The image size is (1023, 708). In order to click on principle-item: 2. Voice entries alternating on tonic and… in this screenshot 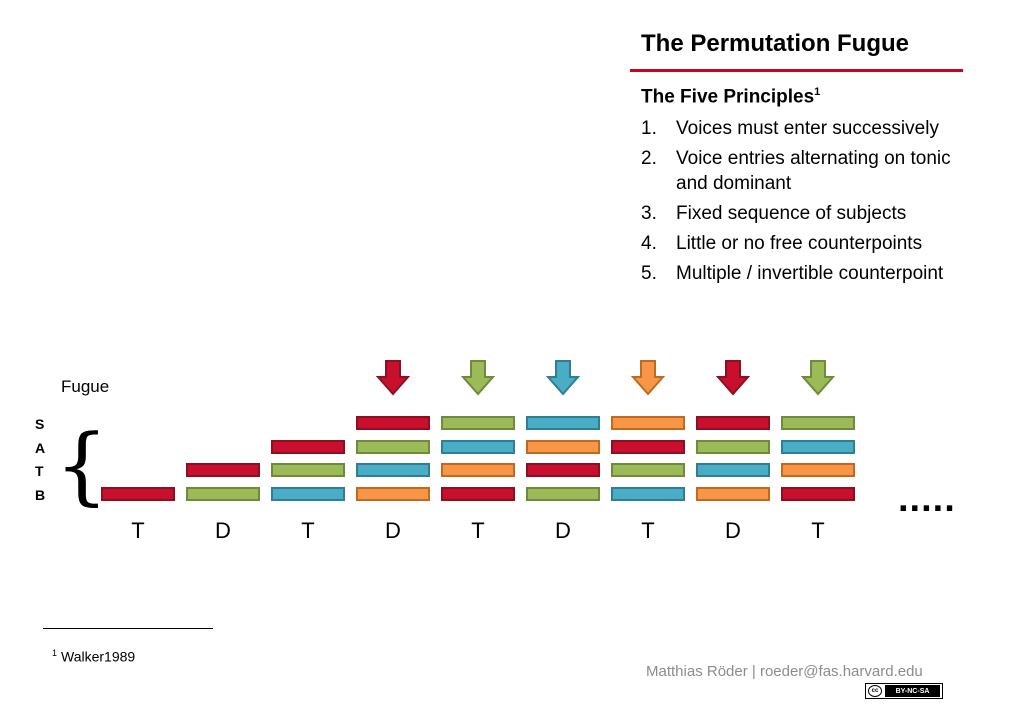, I will do `click(801, 171)`.